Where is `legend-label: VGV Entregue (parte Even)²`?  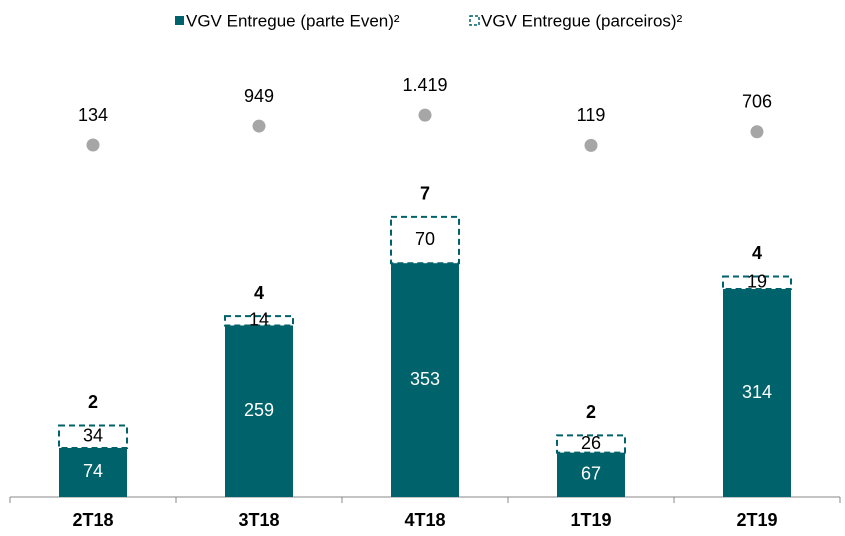 legend-label: VGV Entregue (parte Even)² is located at coordinates (293, 20).